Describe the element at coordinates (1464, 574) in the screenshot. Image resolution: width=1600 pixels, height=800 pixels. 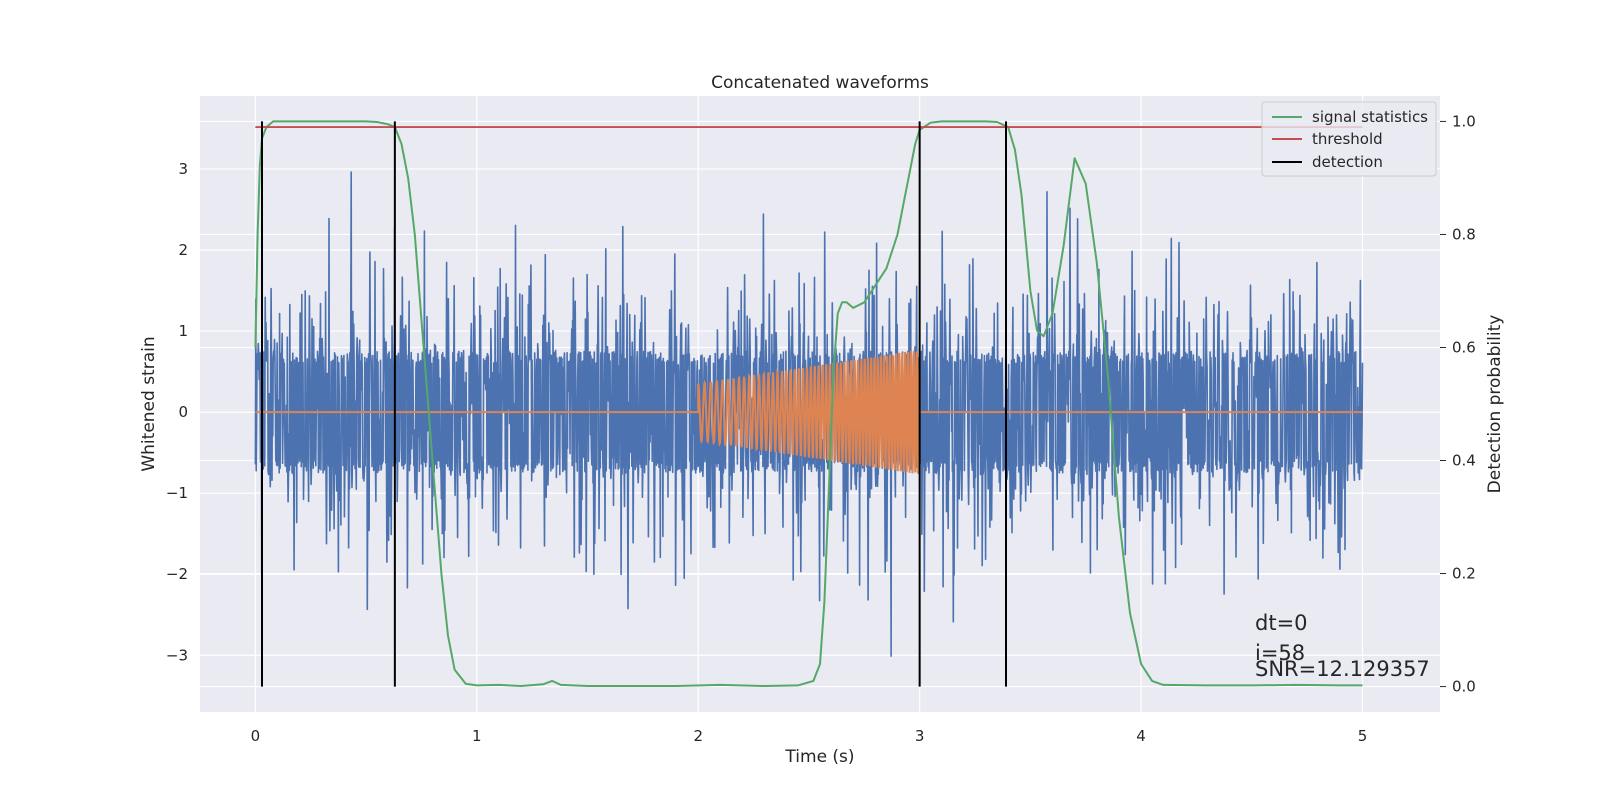
I see `y-right-tick-label: 0.2` at that location.